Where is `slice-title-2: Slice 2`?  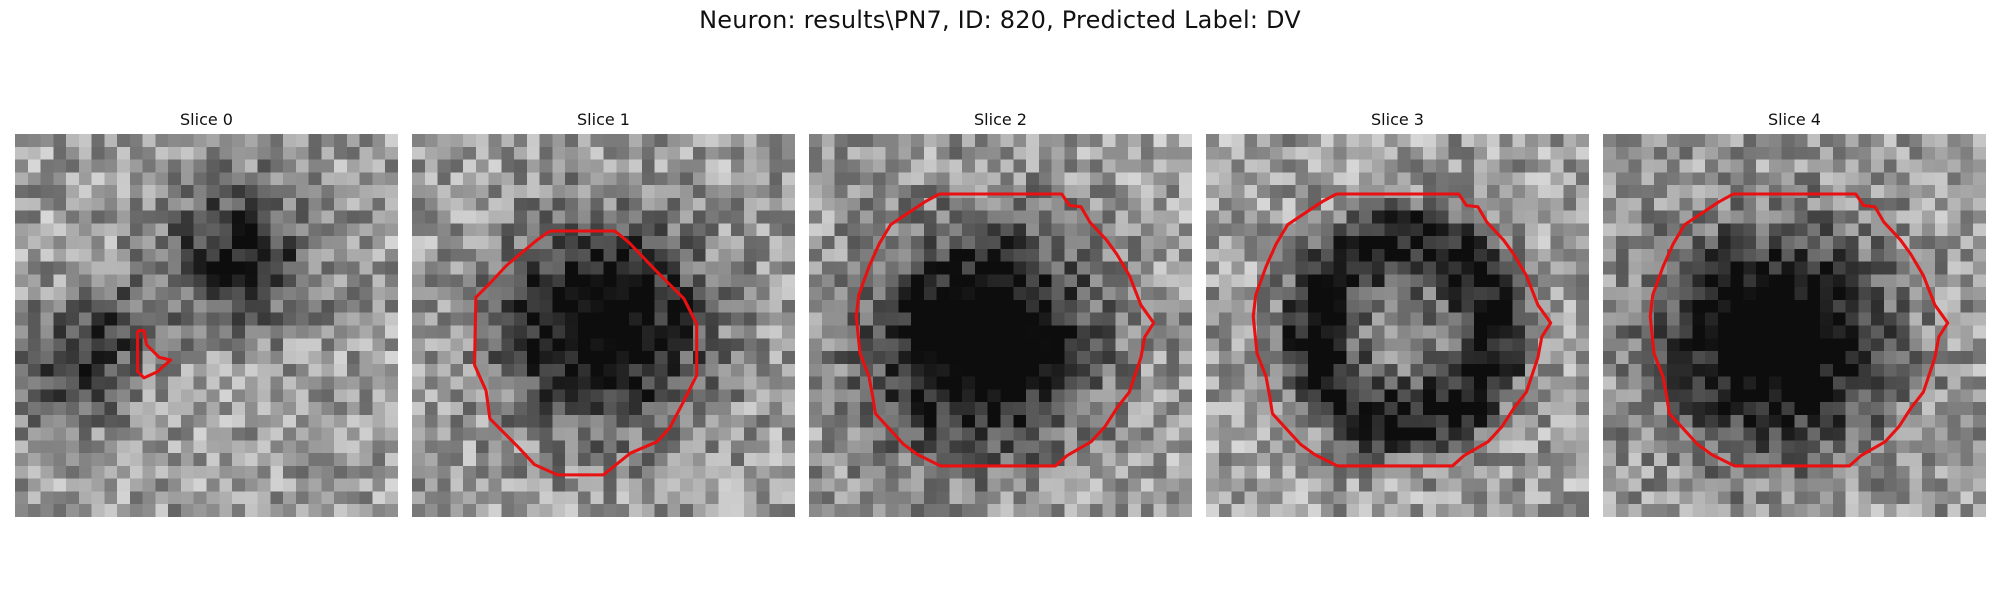
slice-title-2: Slice 2 is located at coordinates (1000, 119).